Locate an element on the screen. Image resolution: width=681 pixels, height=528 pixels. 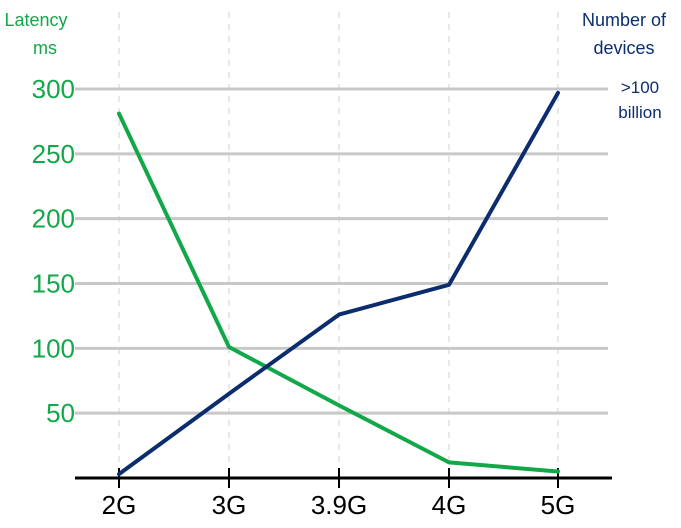
x-tick-label-3: 4G is located at coordinates (449, 505).